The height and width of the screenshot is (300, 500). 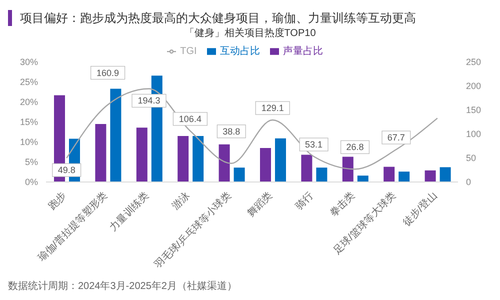 What do you see at coordinates (123, 287) in the screenshot?
I see `text: 数据统计周期：2024年3月-2025年2月（社媒渠道）` at bounding box center [123, 287].